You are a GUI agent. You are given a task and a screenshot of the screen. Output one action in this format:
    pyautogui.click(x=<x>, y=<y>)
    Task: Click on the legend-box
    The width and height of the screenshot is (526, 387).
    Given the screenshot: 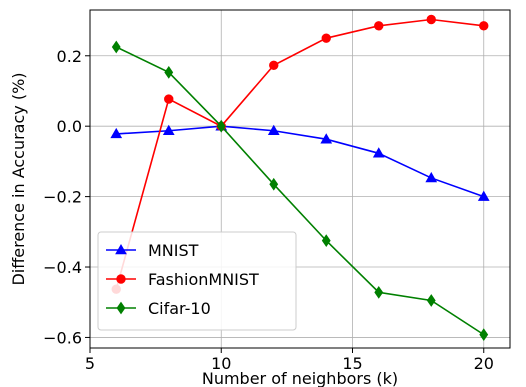 What is the action you would take?
    pyautogui.click(x=197, y=281)
    